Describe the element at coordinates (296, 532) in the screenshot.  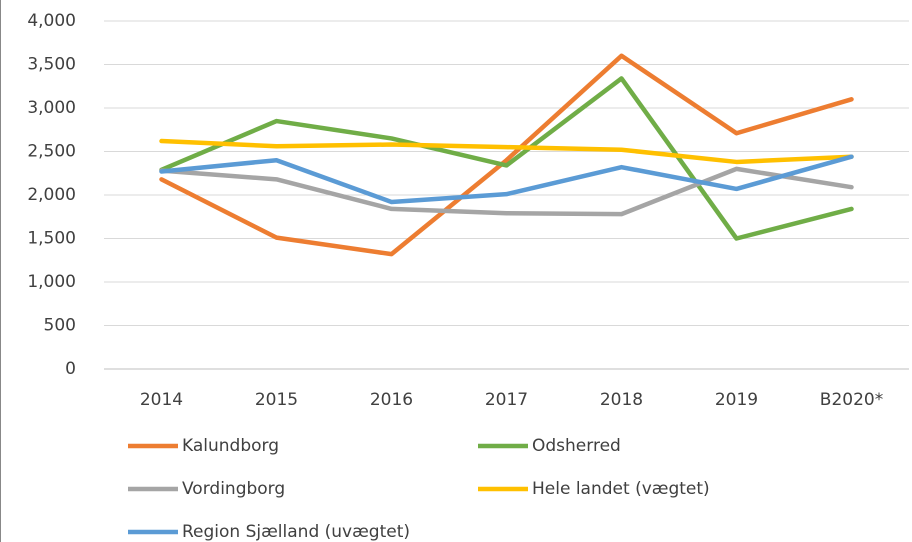
I see `legend-label: Region Sjælland (uvægtet)` at that location.